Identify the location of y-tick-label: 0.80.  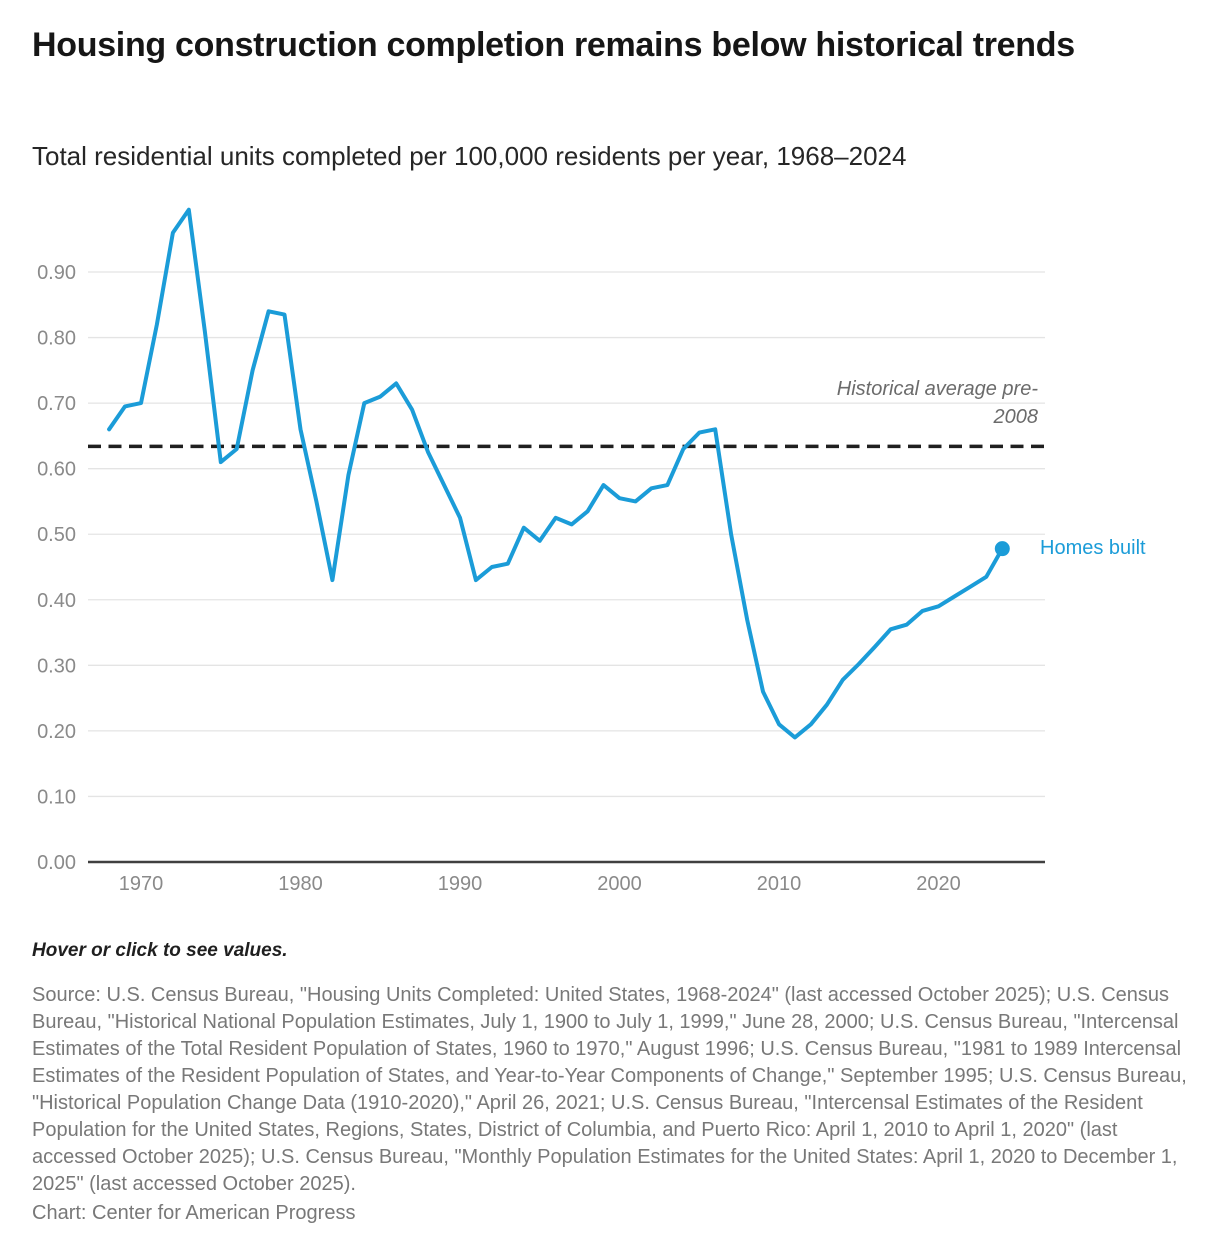
(56, 339).